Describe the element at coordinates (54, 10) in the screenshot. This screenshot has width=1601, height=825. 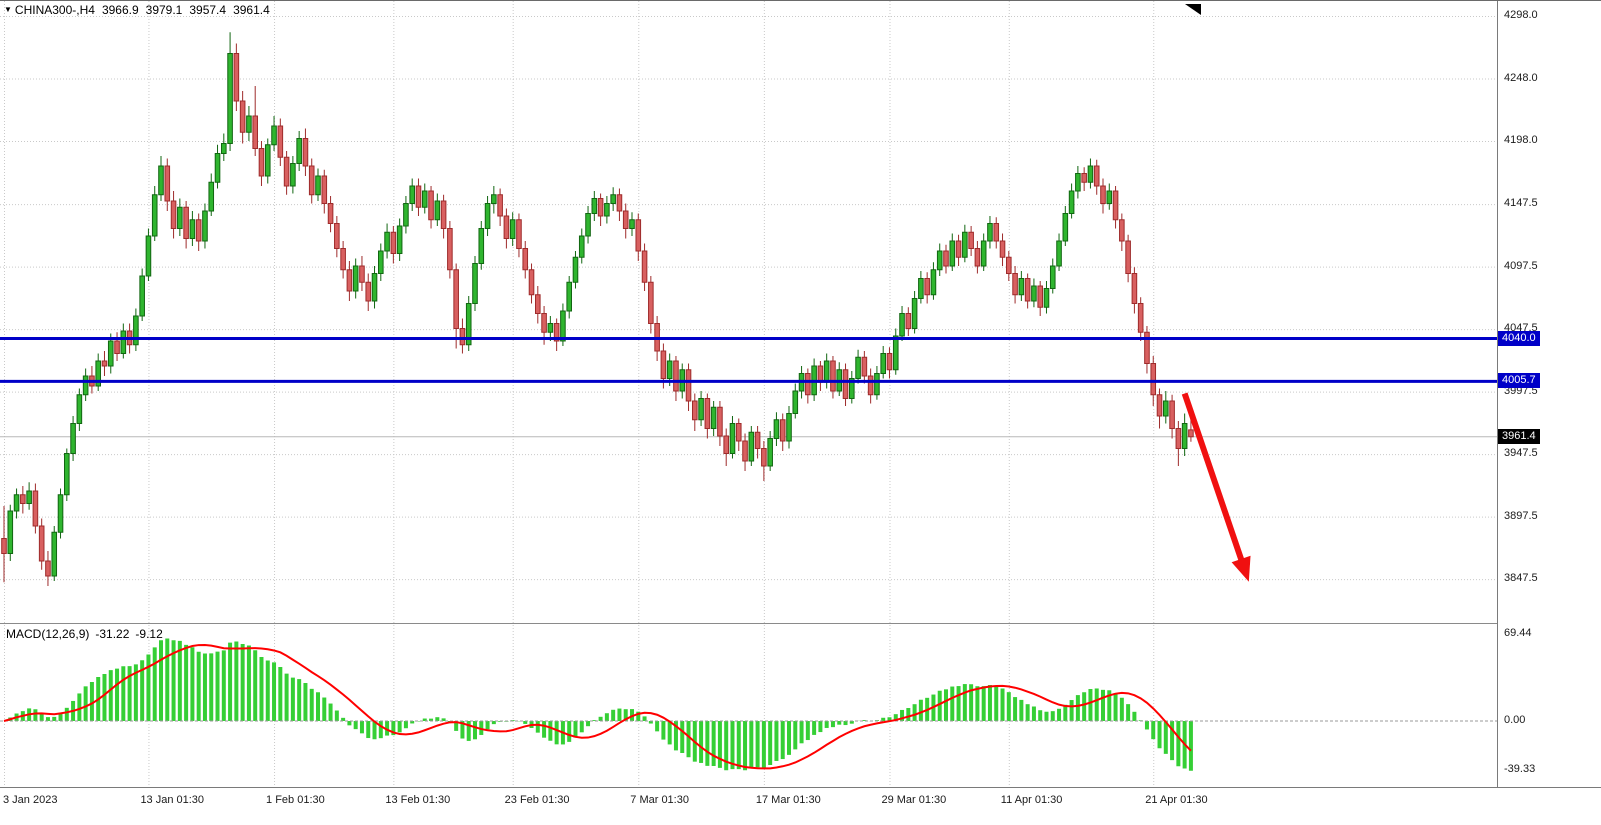
I see `symbol-label: CHINA300-,H4` at that location.